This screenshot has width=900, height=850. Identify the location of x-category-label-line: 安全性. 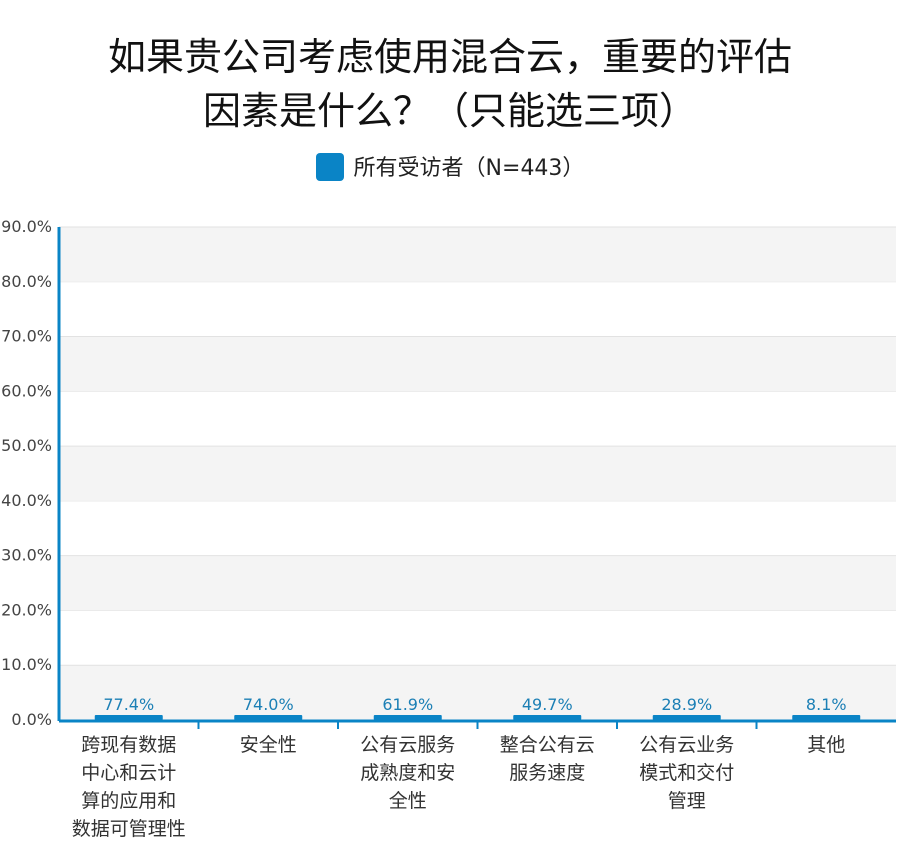
(268, 745).